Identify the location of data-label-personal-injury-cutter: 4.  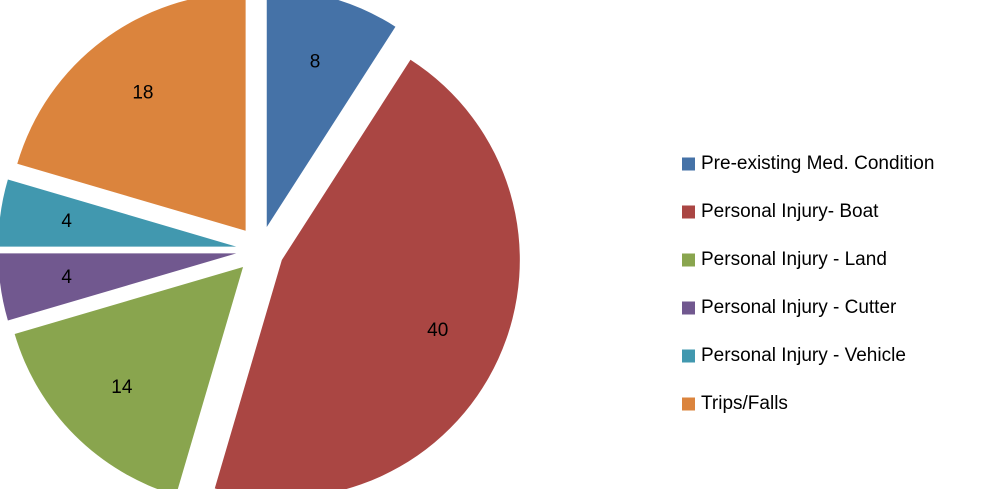
(66, 277).